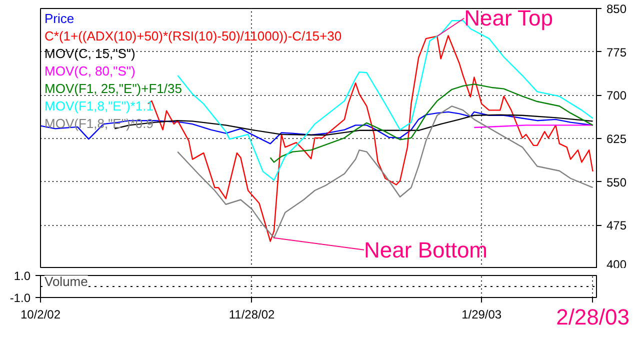 The image size is (636, 339). Describe the element at coordinates (20, 298) in the screenshot. I see `y-tick-label: -1.0` at that location.